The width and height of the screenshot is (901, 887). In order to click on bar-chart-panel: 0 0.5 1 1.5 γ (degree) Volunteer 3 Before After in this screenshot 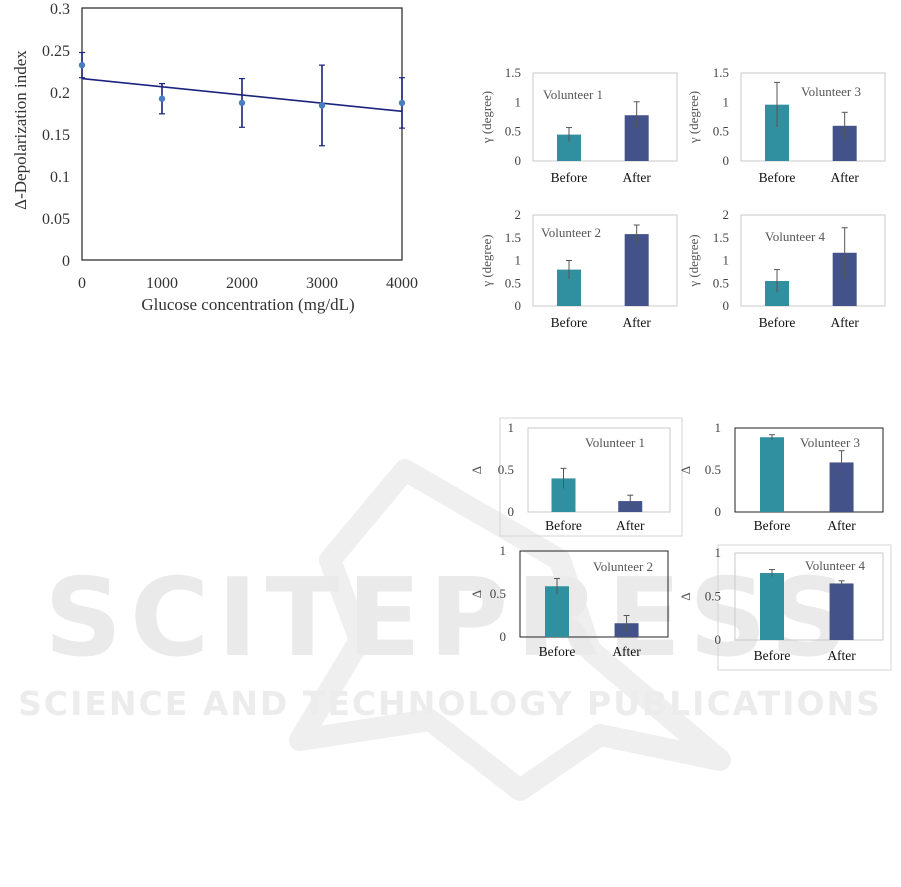, I will do `click(786, 125)`.